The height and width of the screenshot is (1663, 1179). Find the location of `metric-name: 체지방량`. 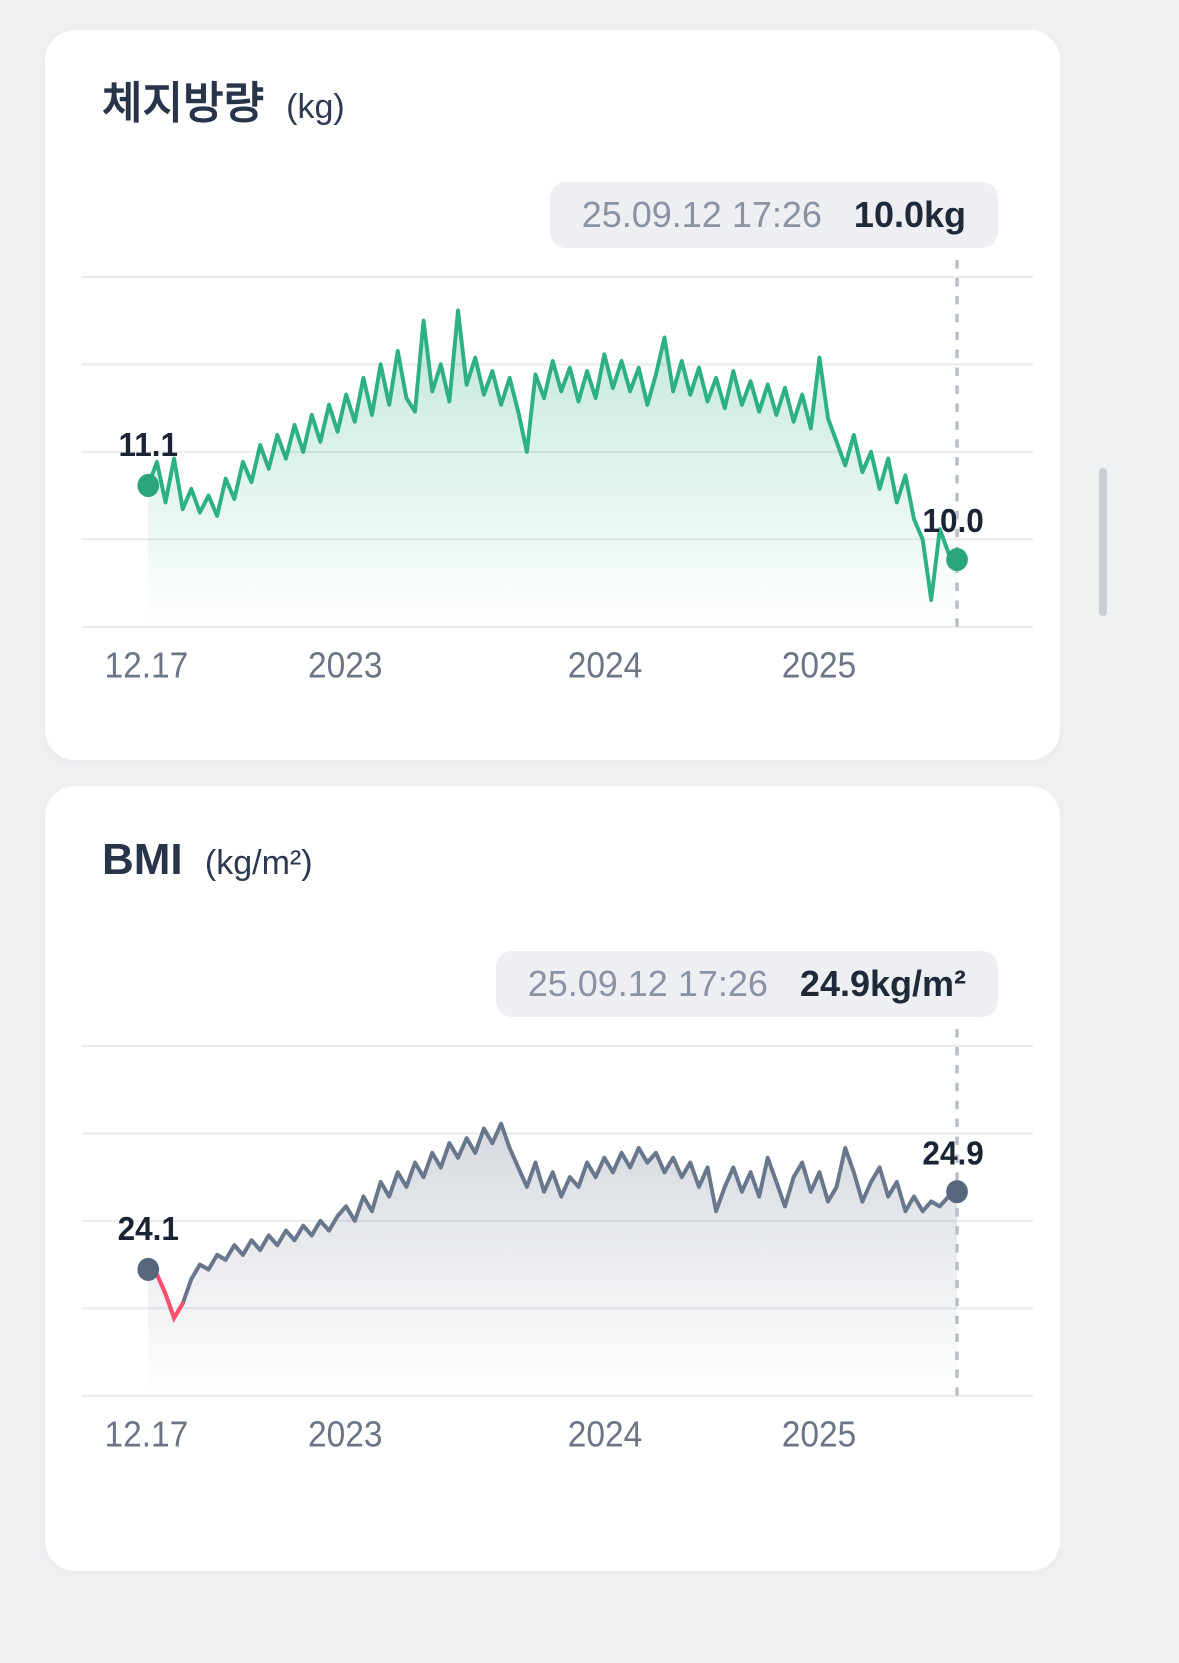

metric-name: 체지방량 is located at coordinates (183, 103).